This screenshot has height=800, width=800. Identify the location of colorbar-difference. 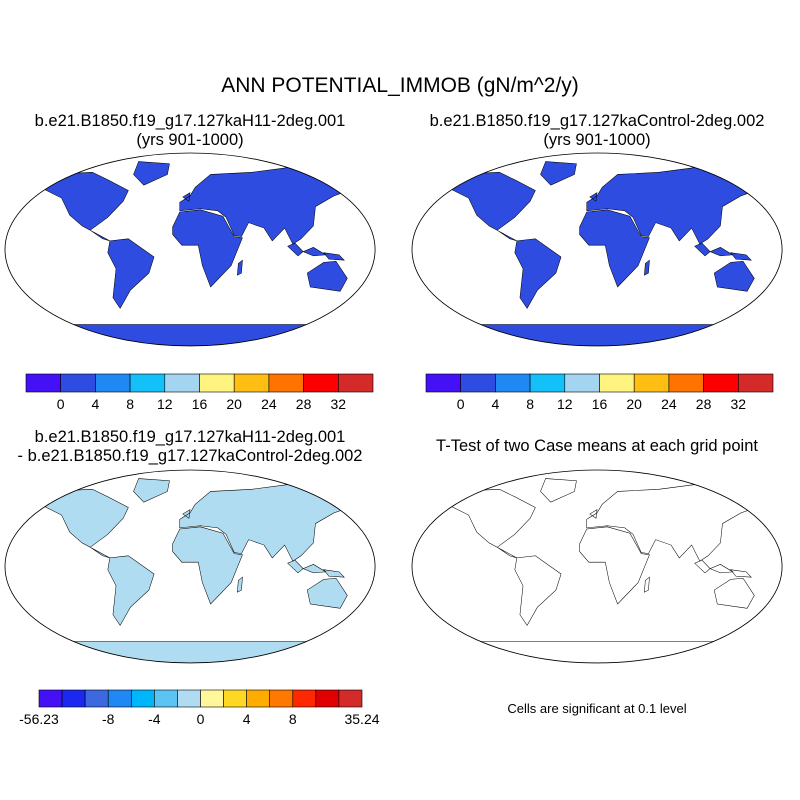
(200, 698).